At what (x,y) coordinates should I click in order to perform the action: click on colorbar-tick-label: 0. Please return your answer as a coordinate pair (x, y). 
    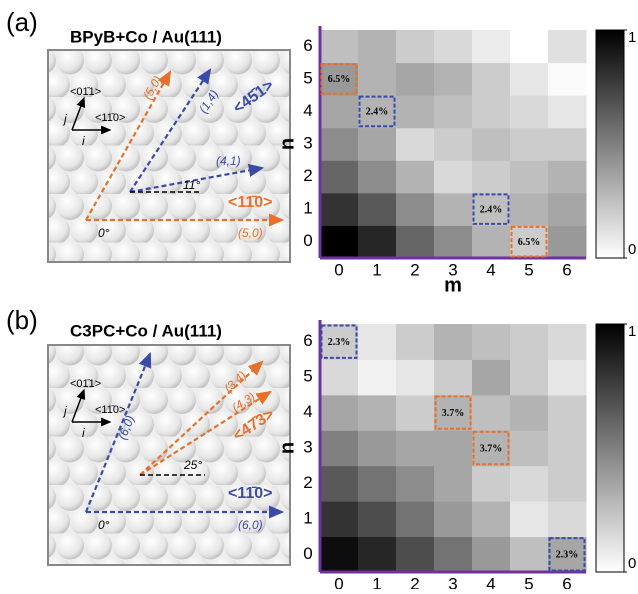
    Looking at the image, I should click on (632, 563).